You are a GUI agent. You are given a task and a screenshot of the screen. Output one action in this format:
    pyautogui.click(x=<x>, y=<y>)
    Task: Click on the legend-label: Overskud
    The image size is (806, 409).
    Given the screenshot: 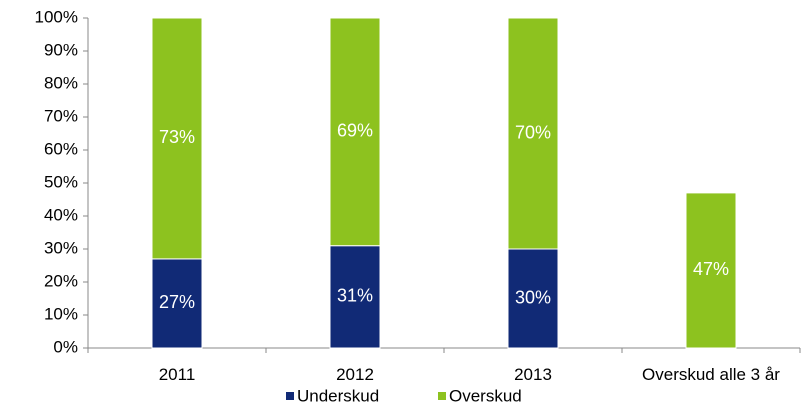 What is the action you would take?
    pyautogui.click(x=485, y=395)
    